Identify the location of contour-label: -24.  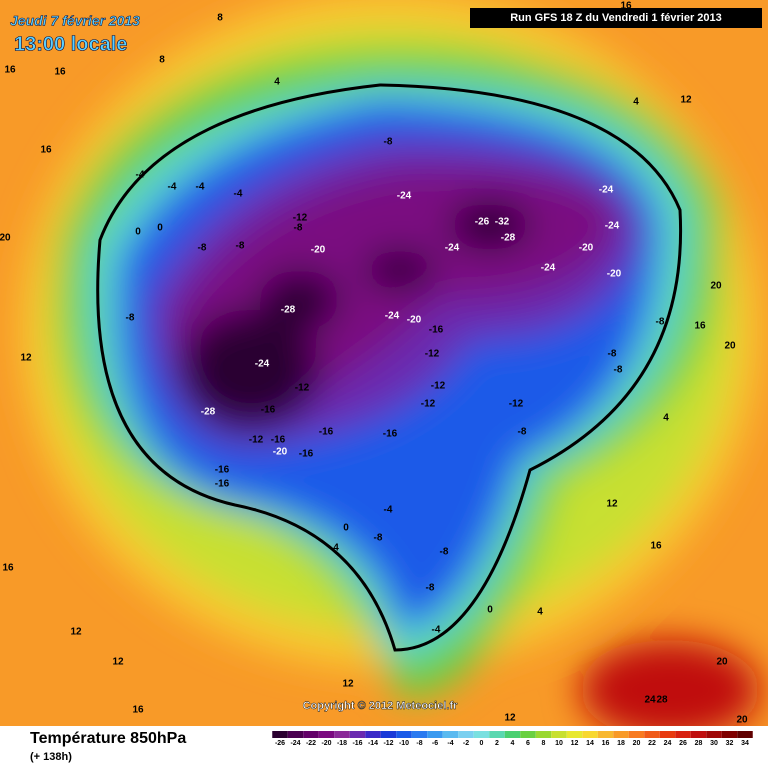
(606, 190).